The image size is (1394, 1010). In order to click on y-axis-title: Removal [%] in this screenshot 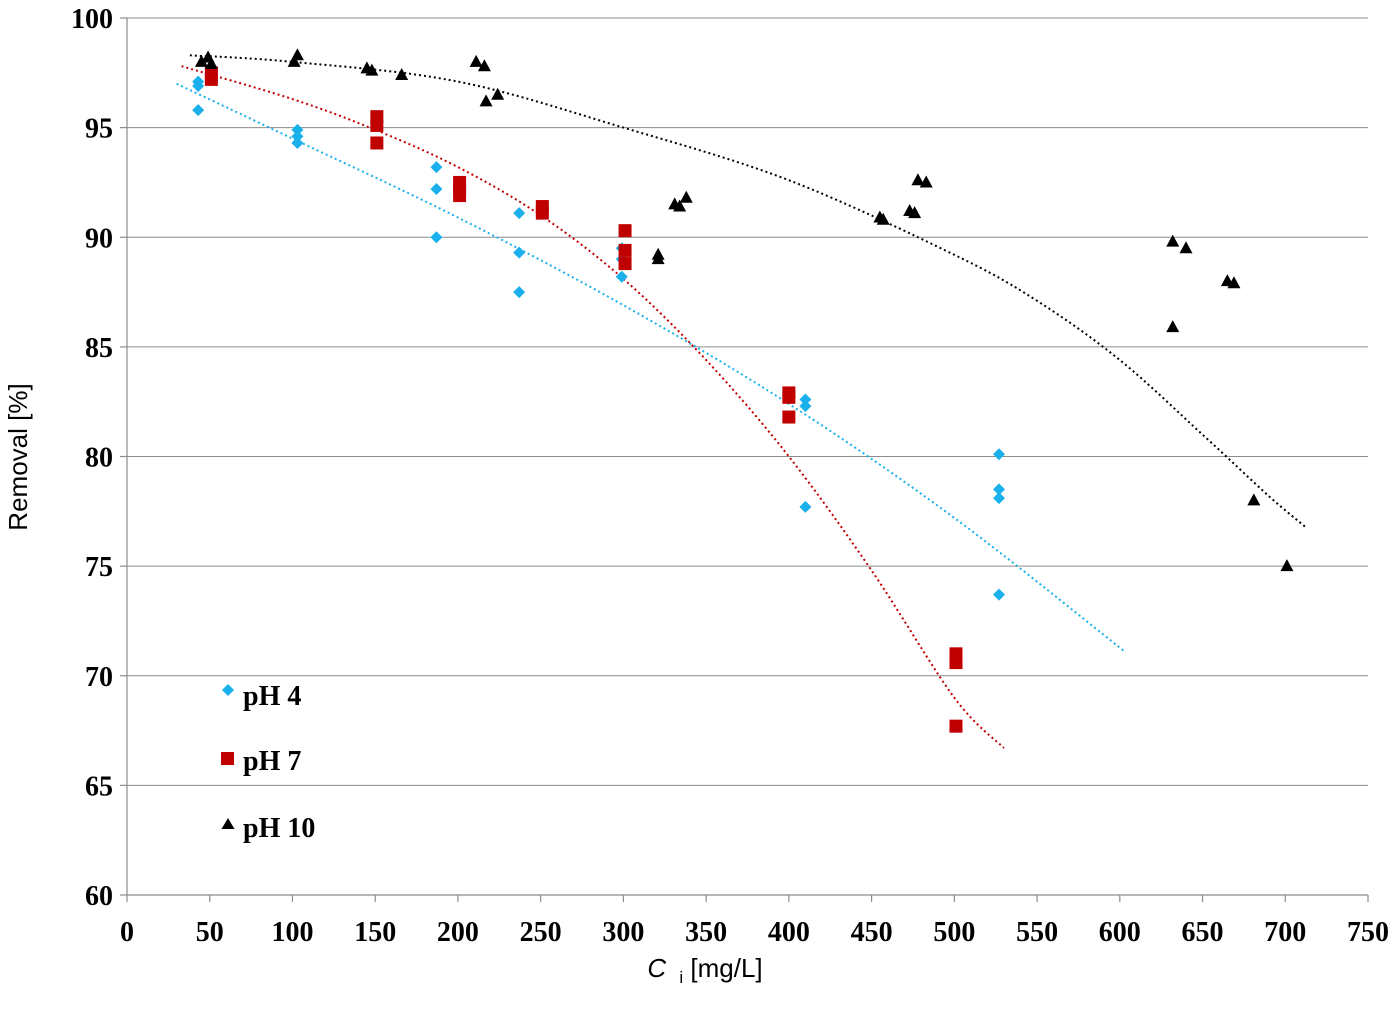, I will do `click(18, 456)`.